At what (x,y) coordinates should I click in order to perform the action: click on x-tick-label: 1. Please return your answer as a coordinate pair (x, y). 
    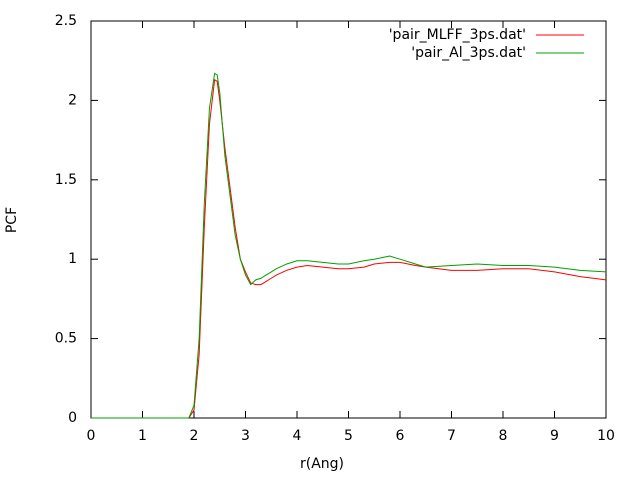
    Looking at the image, I should click on (142, 436).